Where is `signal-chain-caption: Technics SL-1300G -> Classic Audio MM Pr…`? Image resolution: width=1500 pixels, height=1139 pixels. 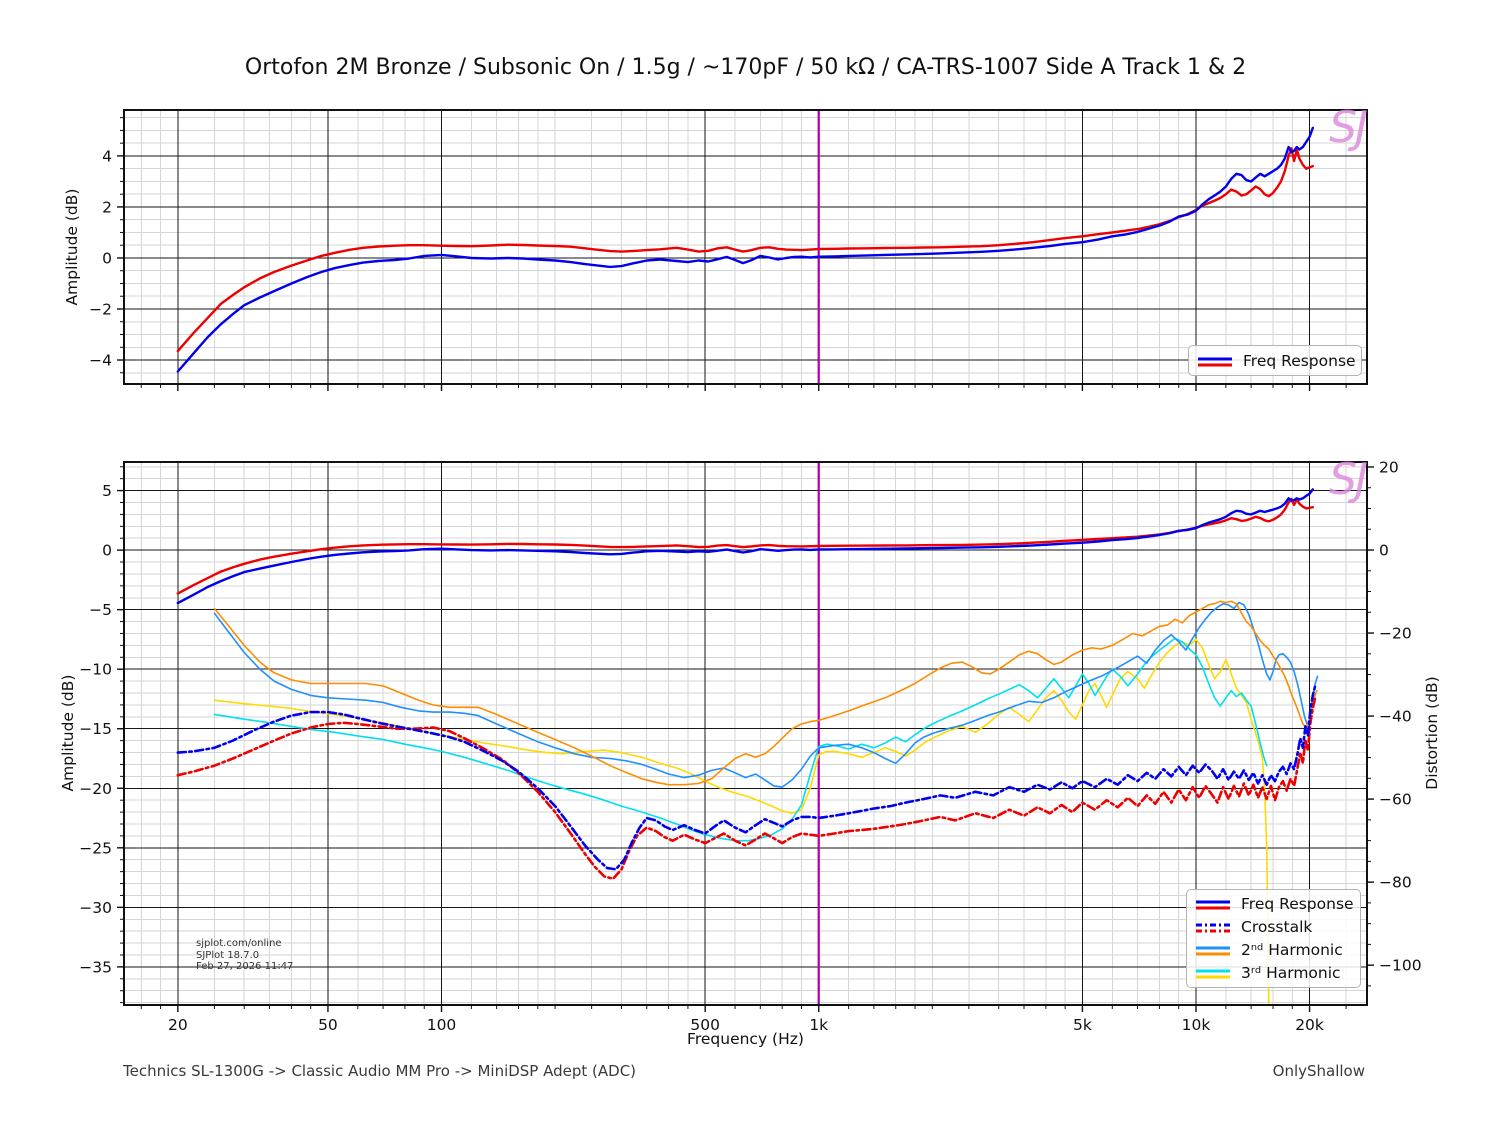
signal-chain-caption: Technics SL-1300G -> Classic Audio MM Pr… is located at coordinates (380, 1071).